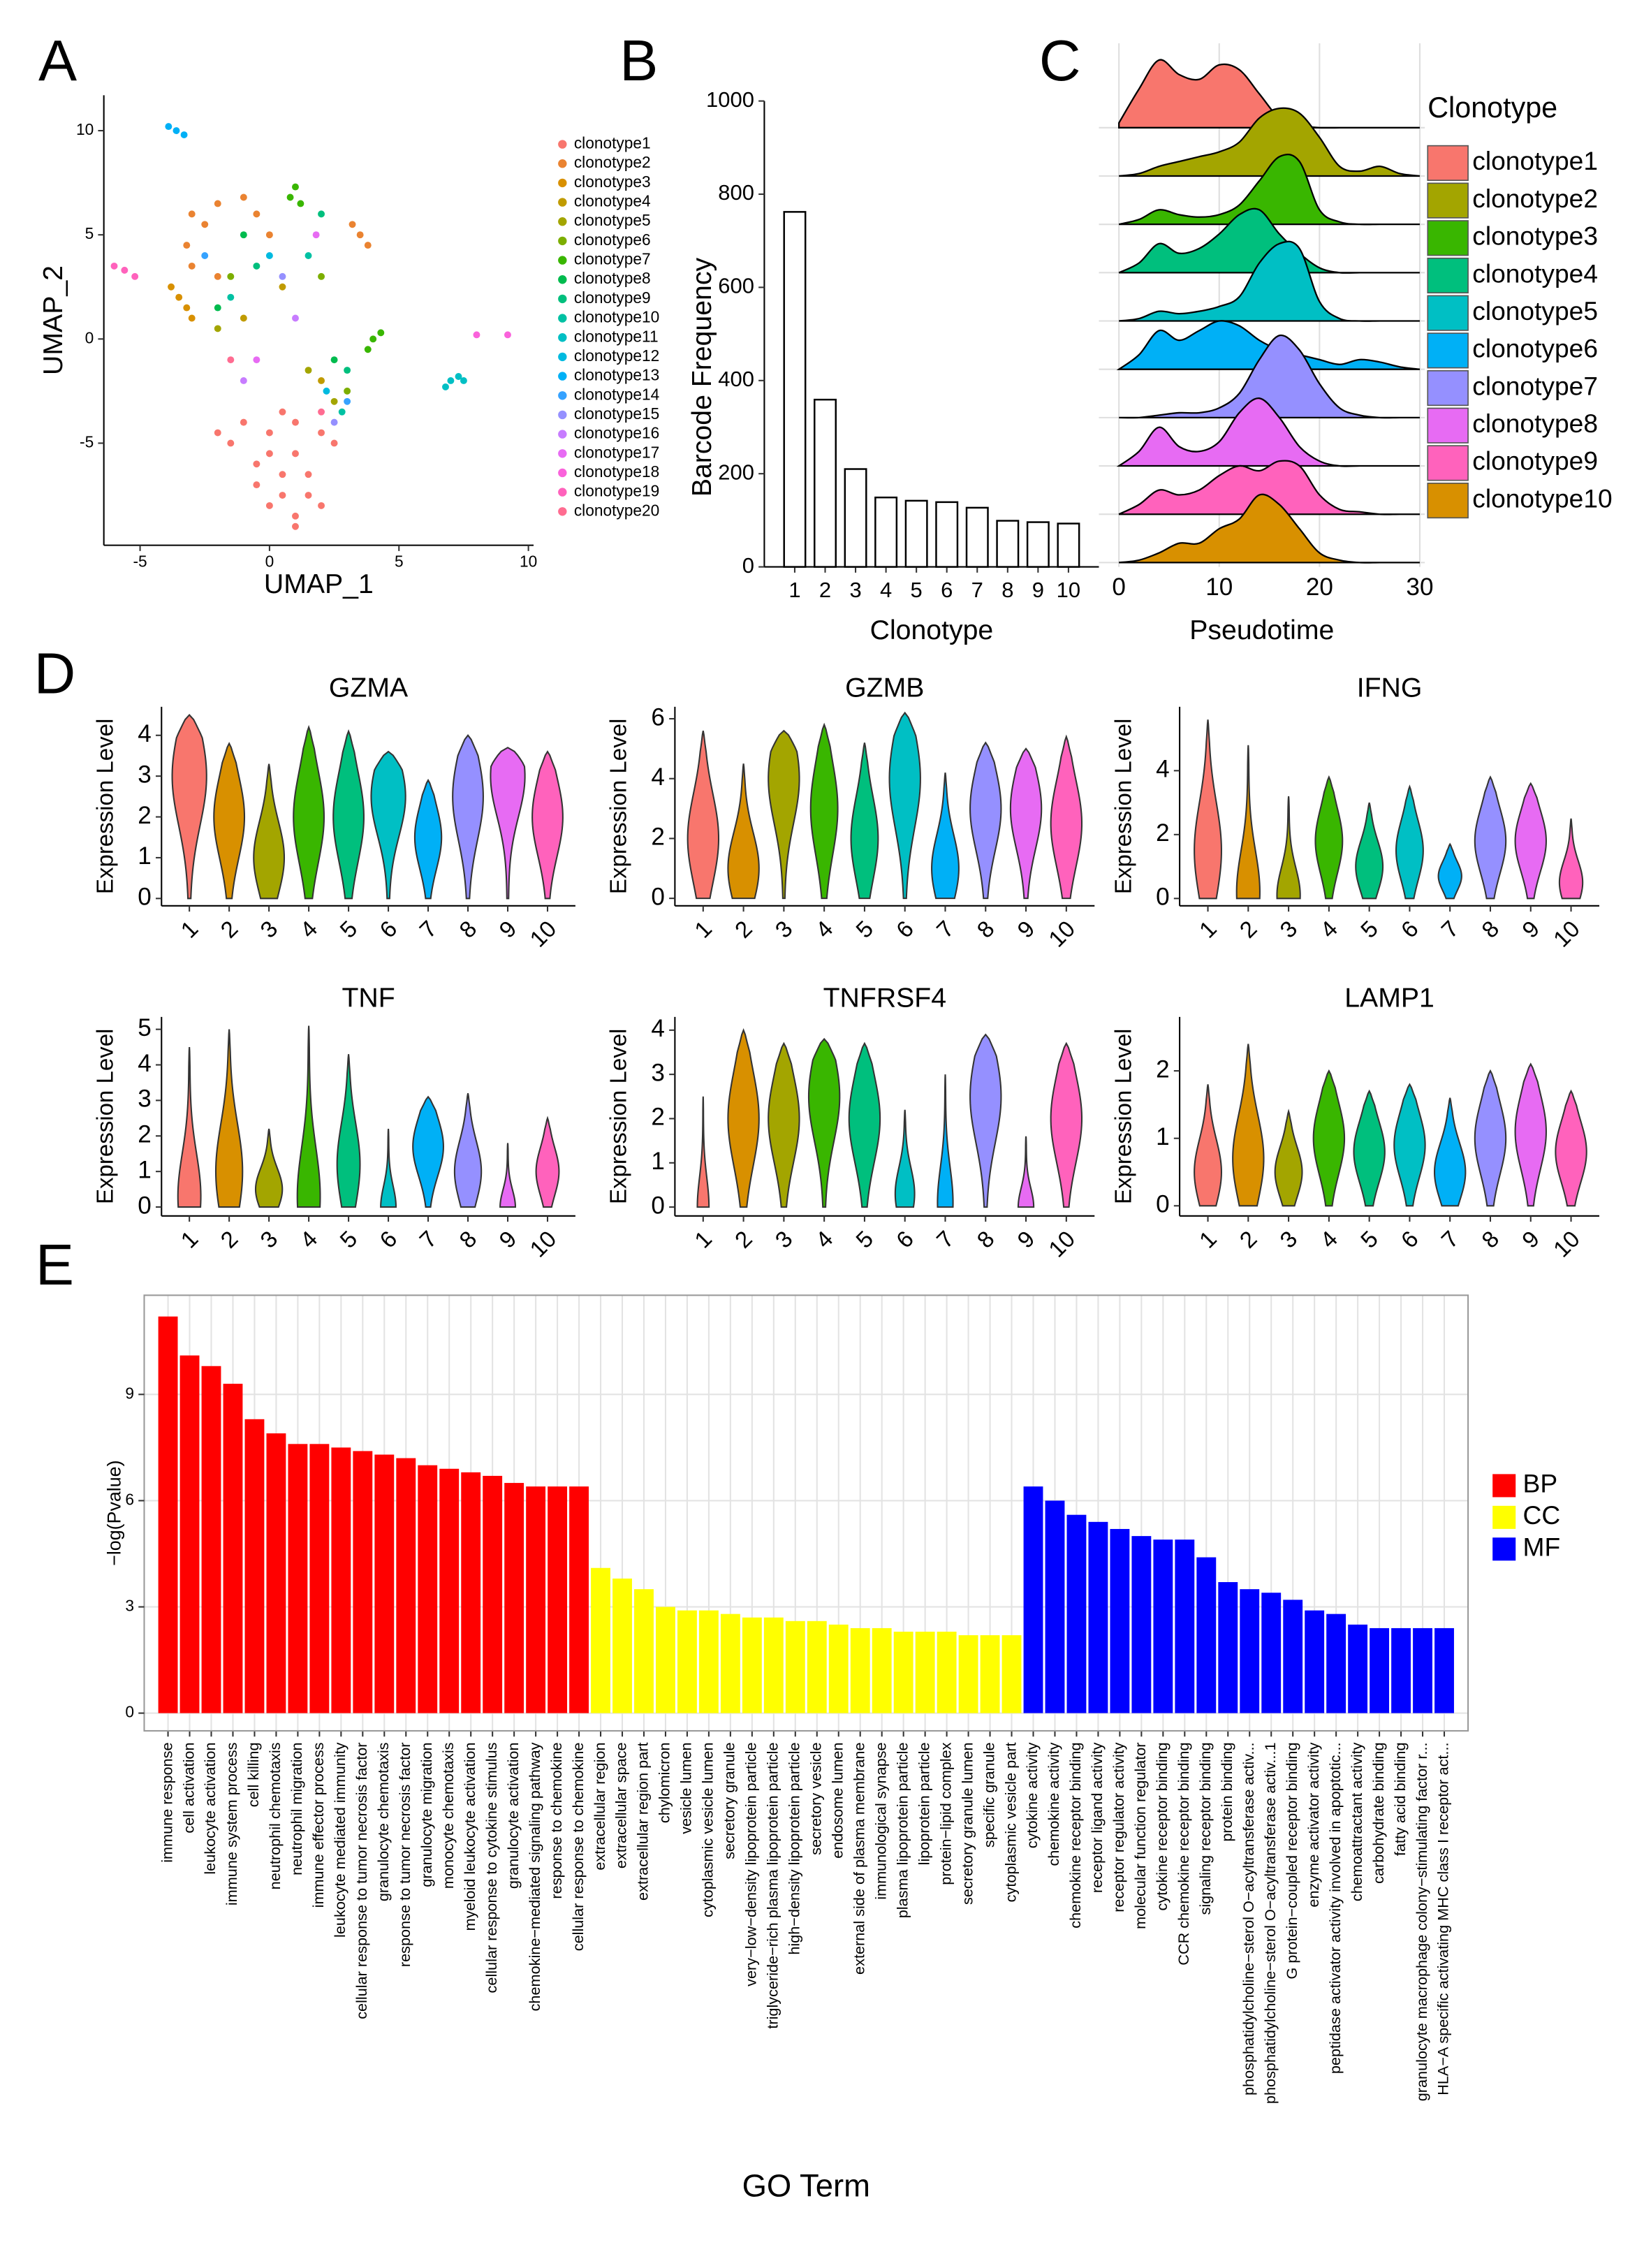  What do you see at coordinates (1535, 385) in the screenshot?
I see `legend-label: clonotype7` at bounding box center [1535, 385].